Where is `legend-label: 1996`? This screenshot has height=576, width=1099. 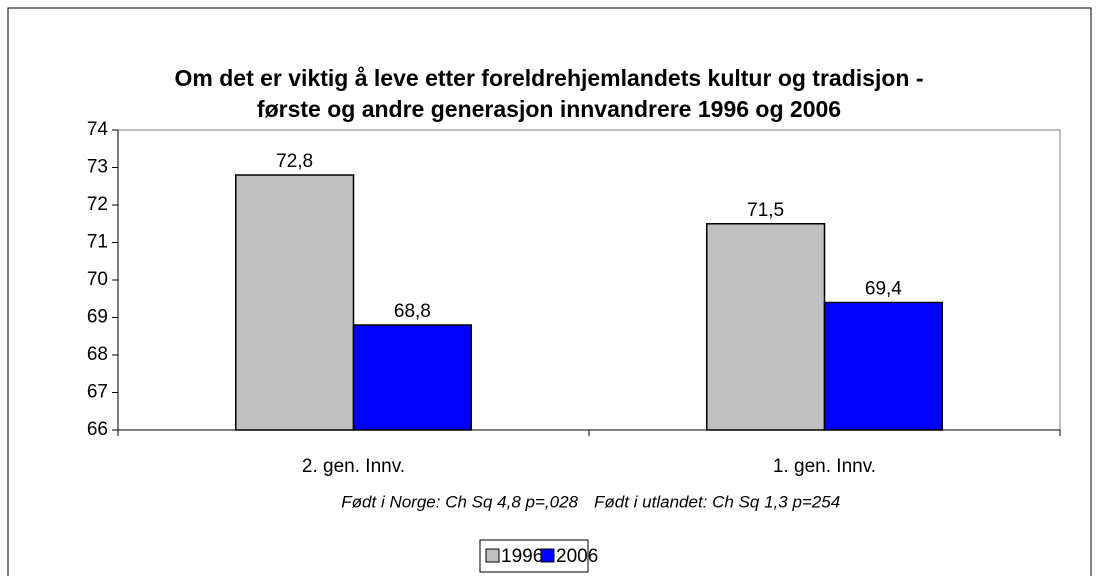 legend-label: 1996 is located at coordinates (522, 556).